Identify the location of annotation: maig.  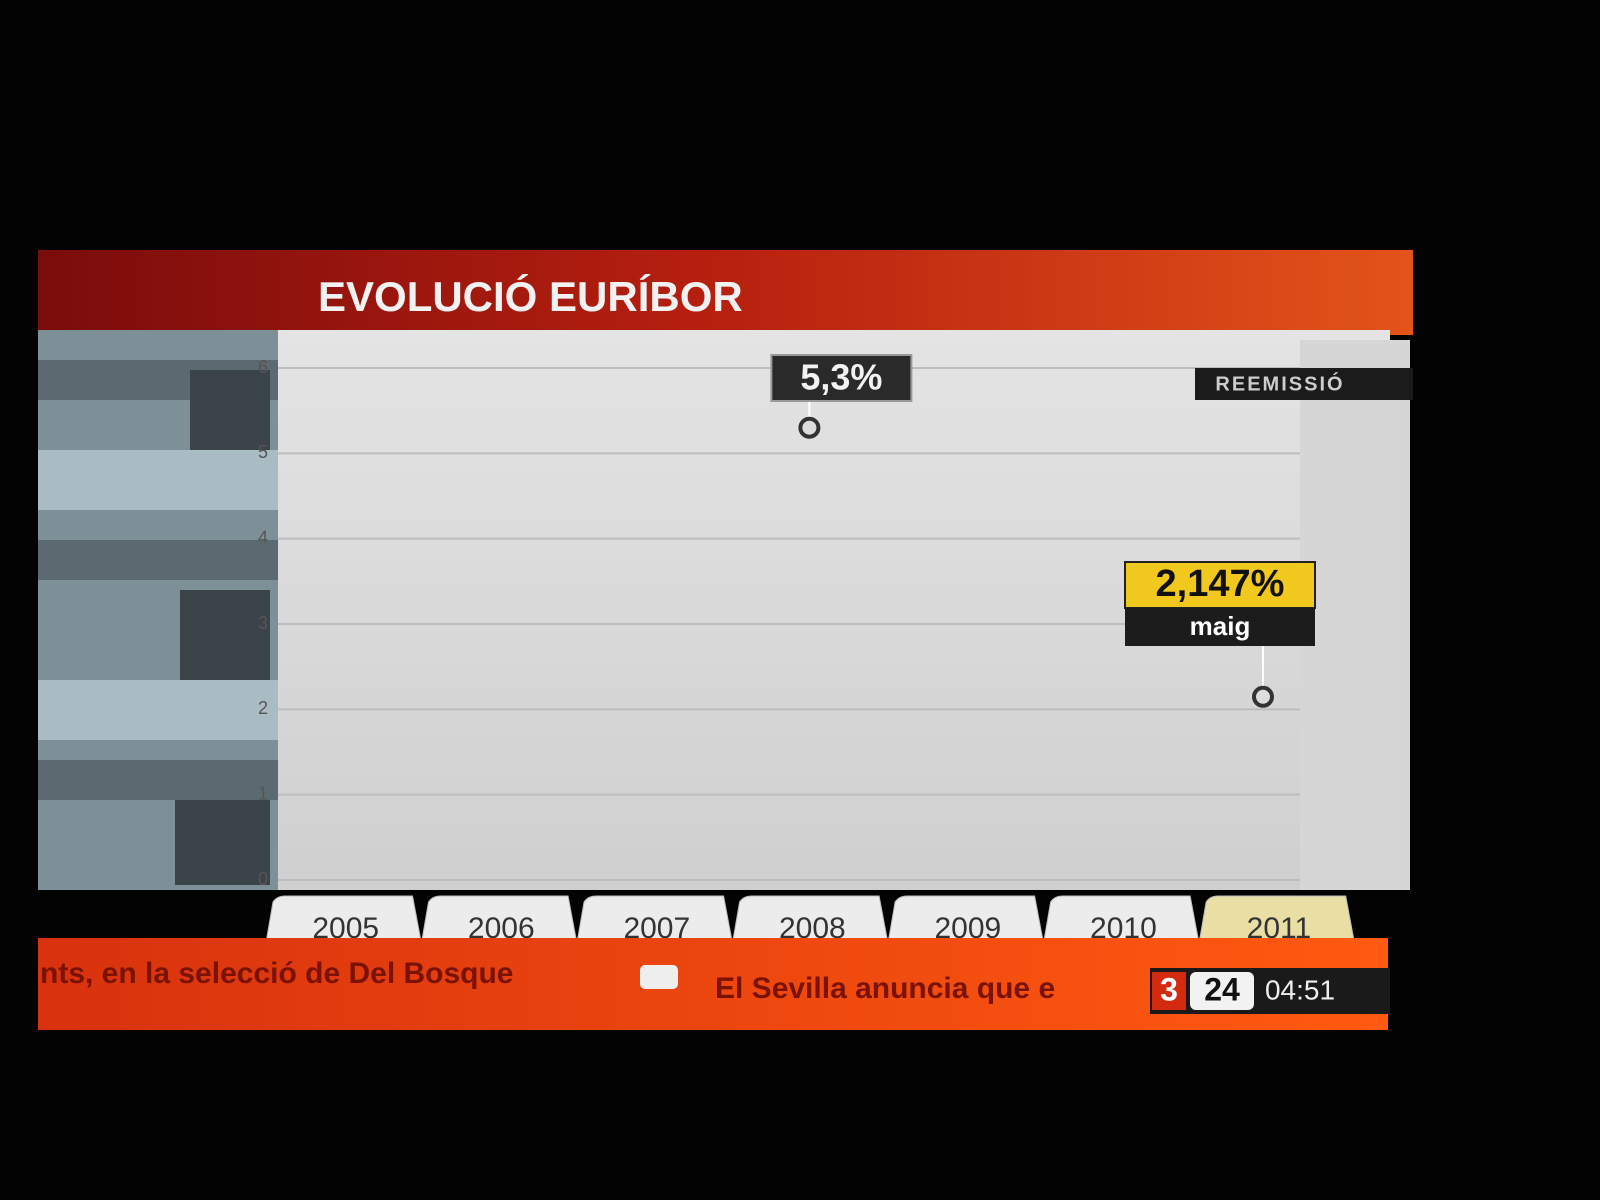
(1220, 626).